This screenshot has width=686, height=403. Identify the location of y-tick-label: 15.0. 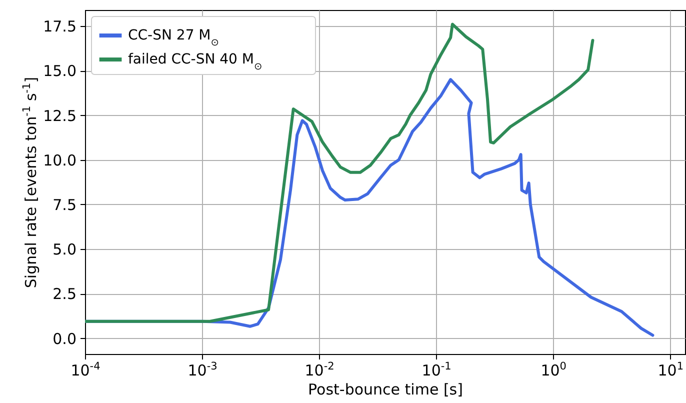
(59, 71).